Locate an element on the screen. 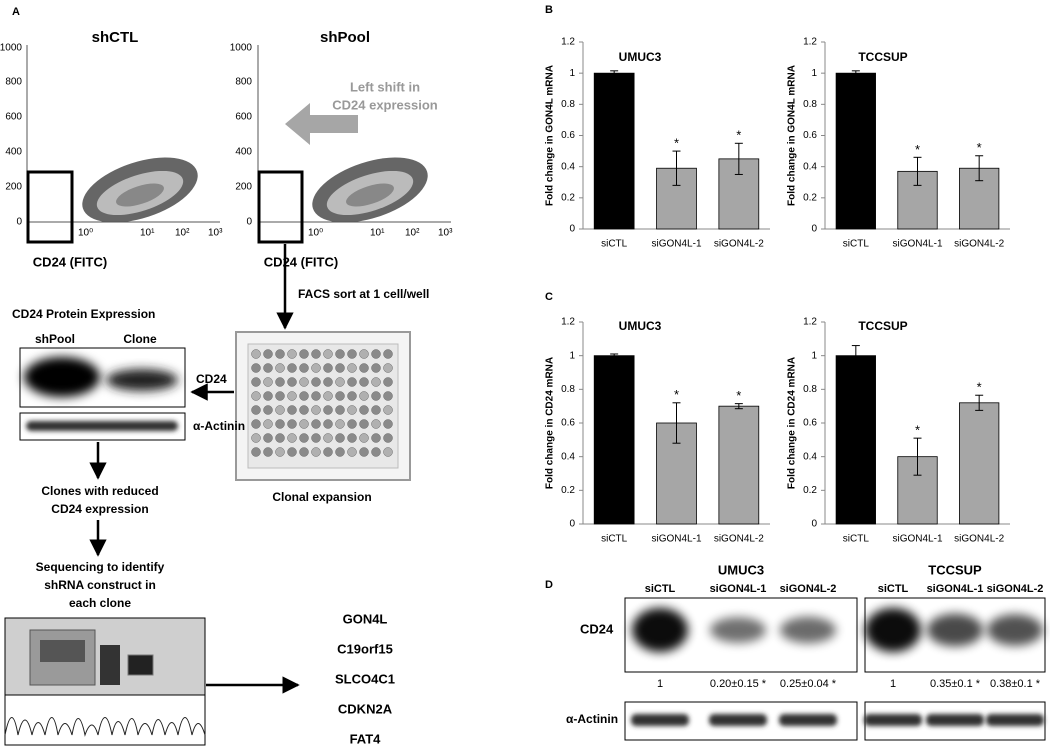  chart-title: TCCSUP is located at coordinates (882, 326).